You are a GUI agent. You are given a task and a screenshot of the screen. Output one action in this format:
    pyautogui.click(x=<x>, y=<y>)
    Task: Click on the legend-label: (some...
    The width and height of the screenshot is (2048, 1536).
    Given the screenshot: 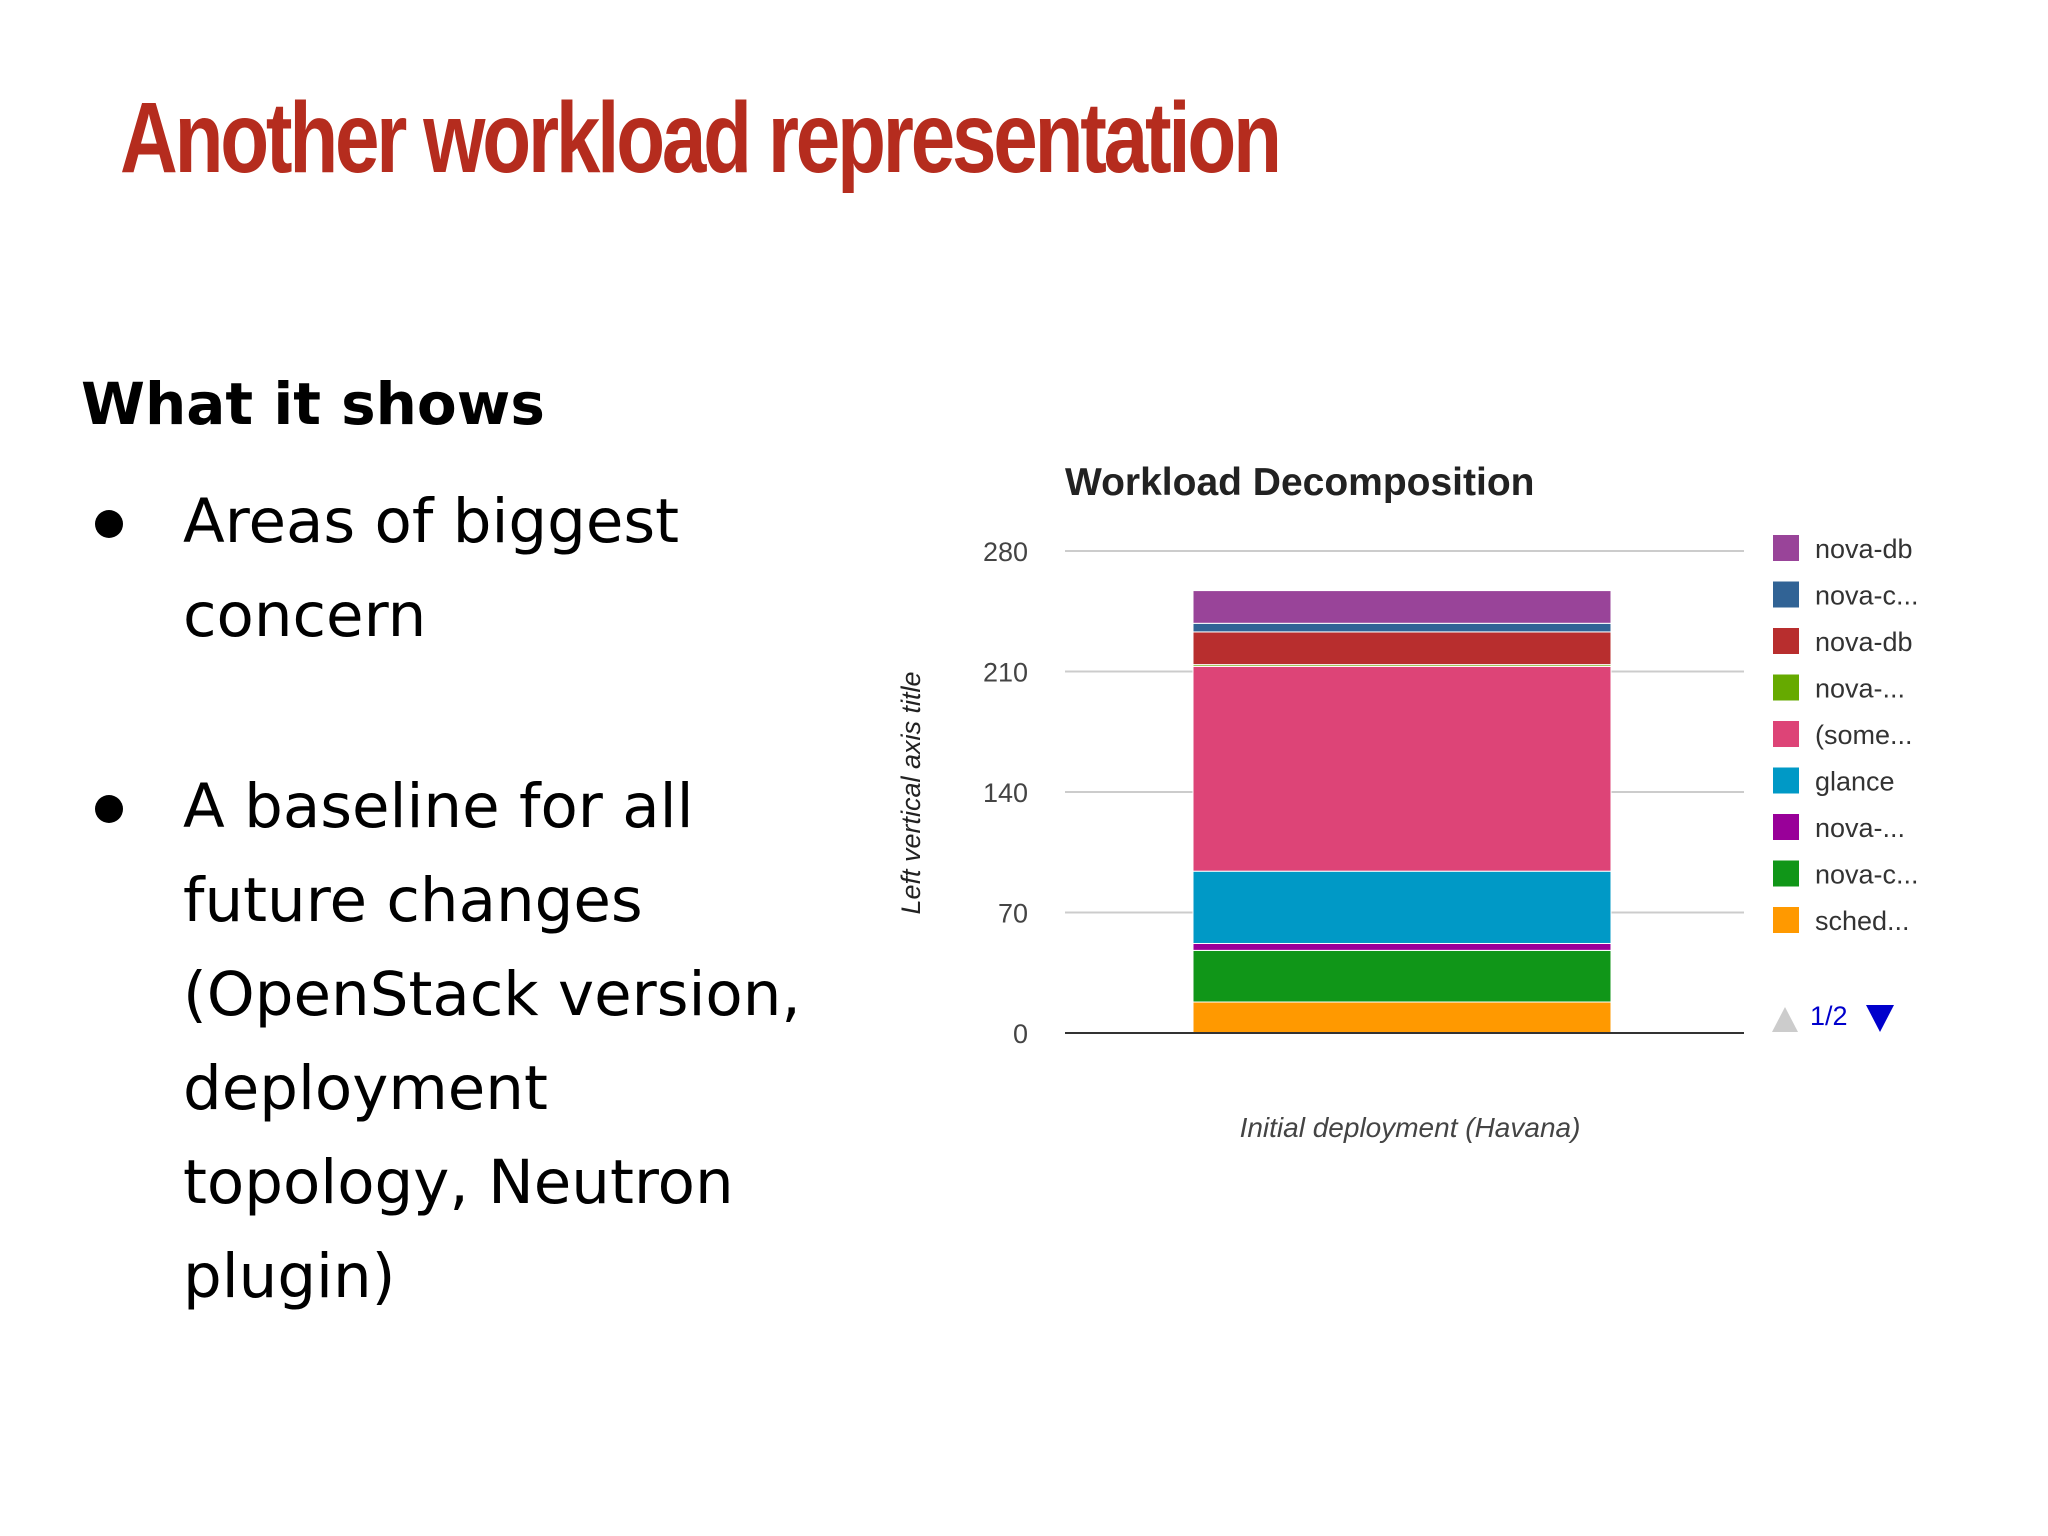 What is the action you would take?
    pyautogui.click(x=1864, y=735)
    